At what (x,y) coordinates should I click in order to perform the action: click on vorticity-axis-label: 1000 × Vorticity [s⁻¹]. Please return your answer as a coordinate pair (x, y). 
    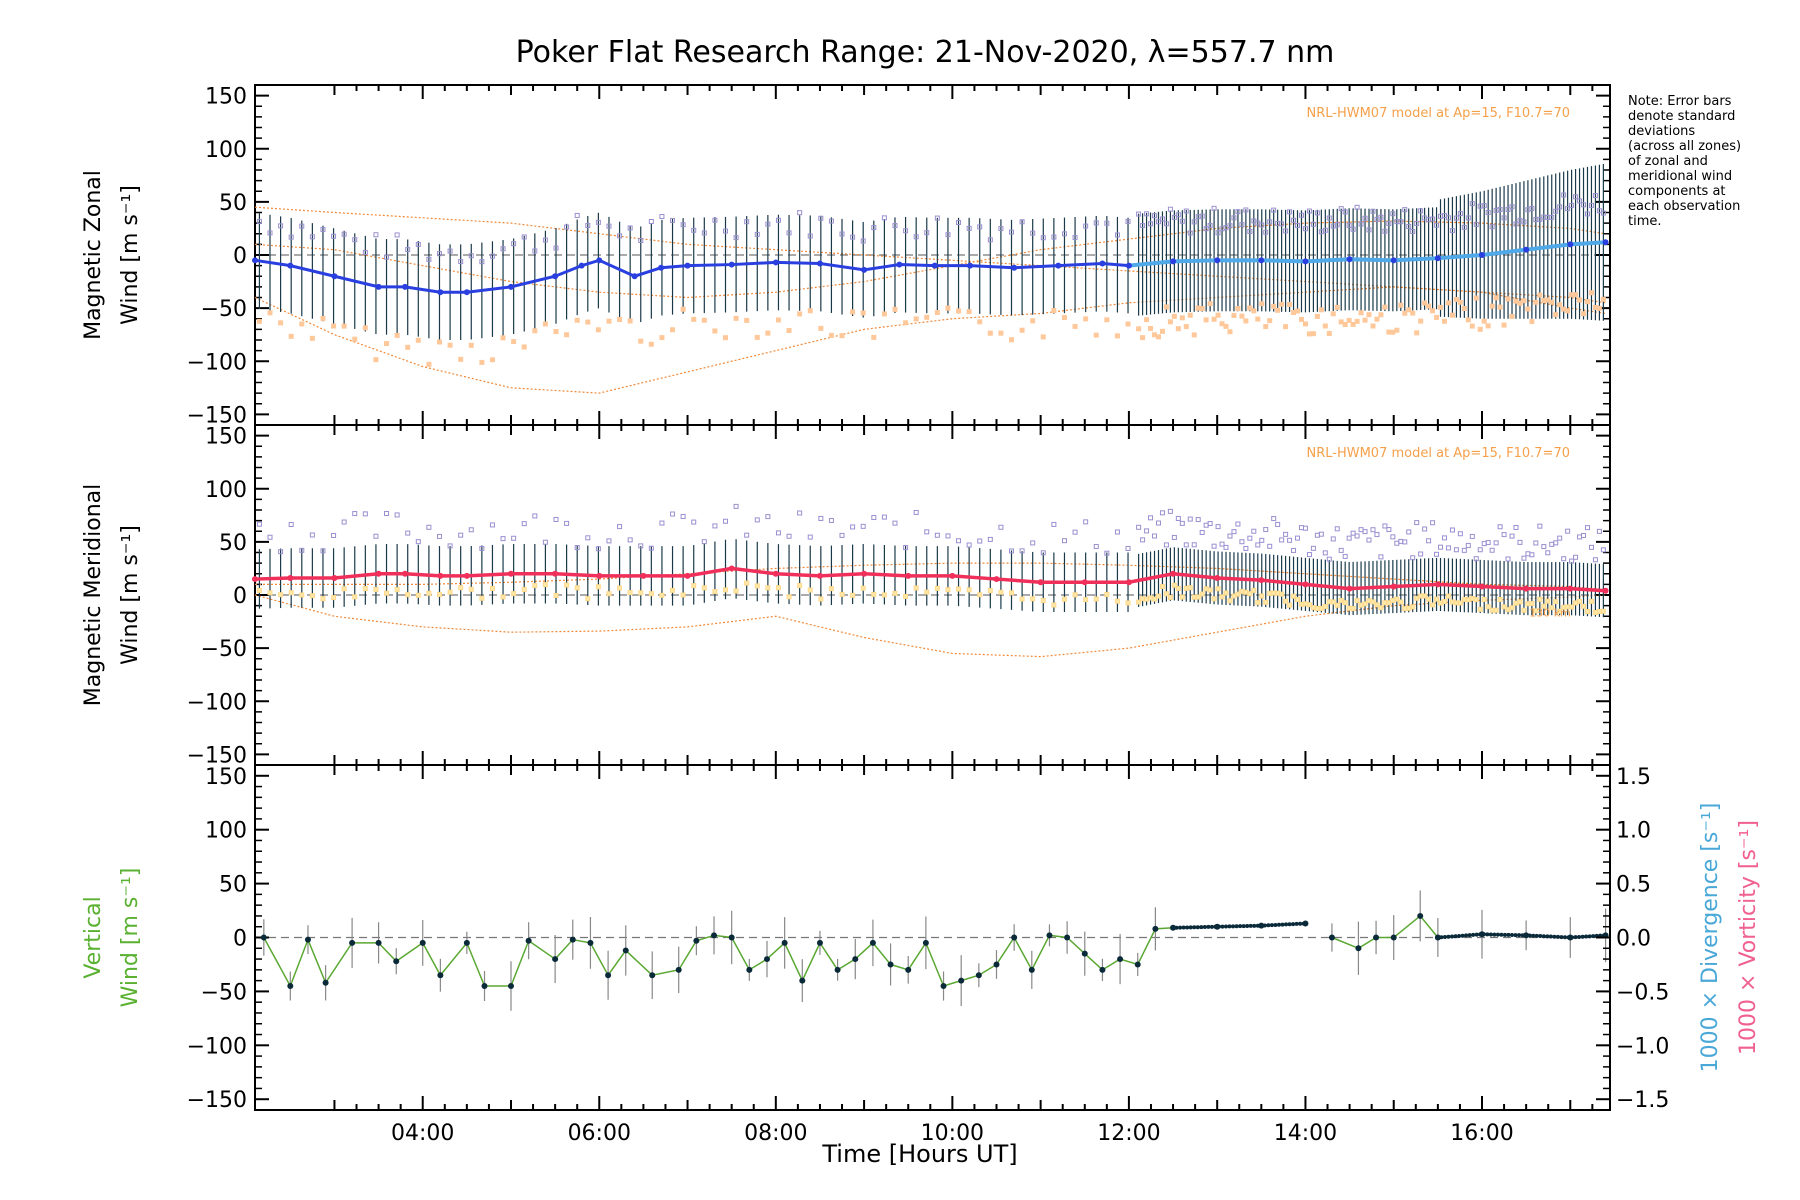
    Looking at the image, I should click on (1748, 937).